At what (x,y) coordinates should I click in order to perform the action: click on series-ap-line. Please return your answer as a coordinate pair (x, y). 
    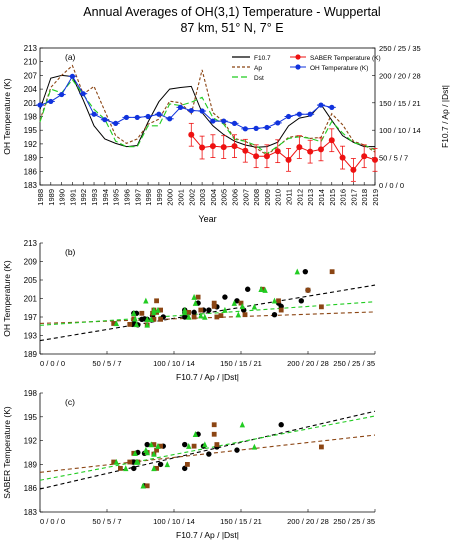
    Looking at the image, I should click on (207, 110).